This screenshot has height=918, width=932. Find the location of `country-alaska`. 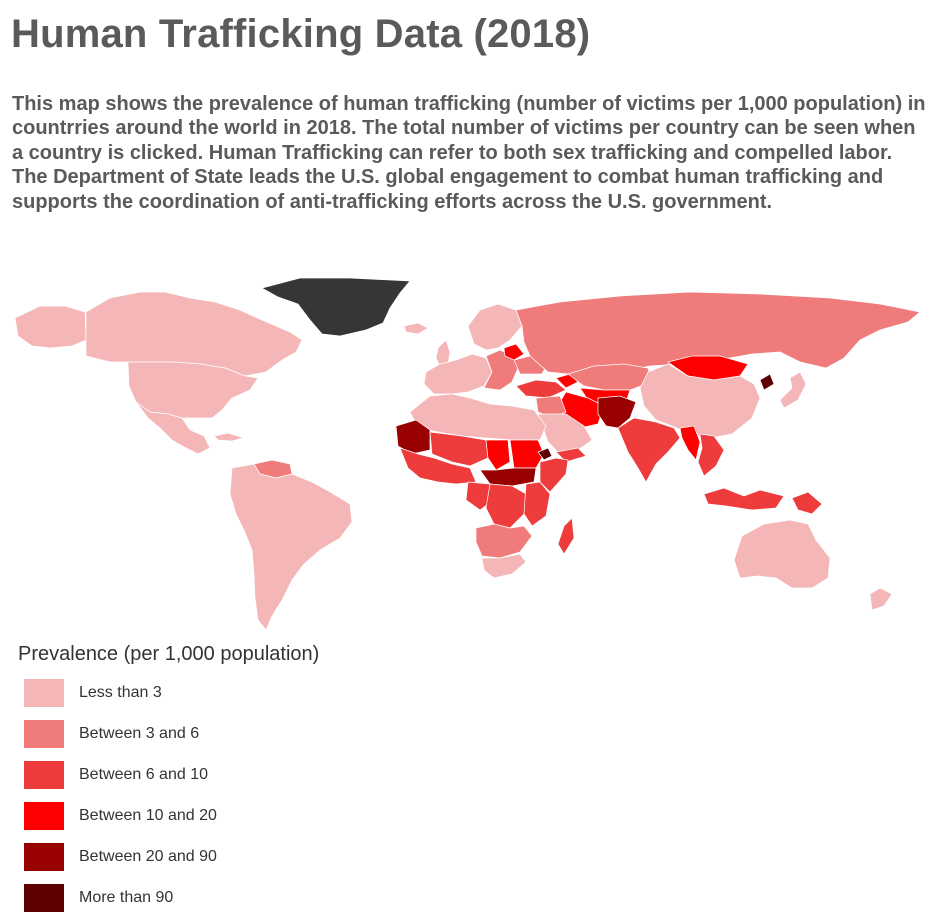

country-alaska is located at coordinates (50, 327).